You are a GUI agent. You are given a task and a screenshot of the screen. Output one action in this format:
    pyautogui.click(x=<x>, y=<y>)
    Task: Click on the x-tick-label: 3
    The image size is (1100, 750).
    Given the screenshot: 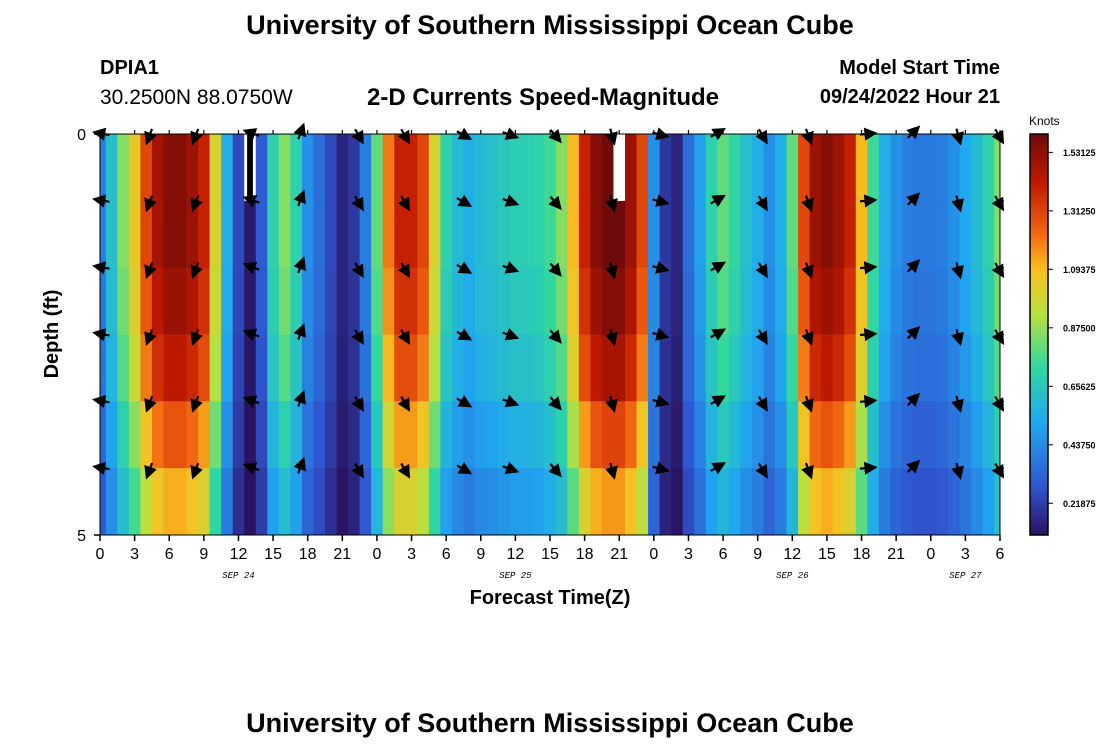 What is the action you would take?
    pyautogui.click(x=688, y=554)
    